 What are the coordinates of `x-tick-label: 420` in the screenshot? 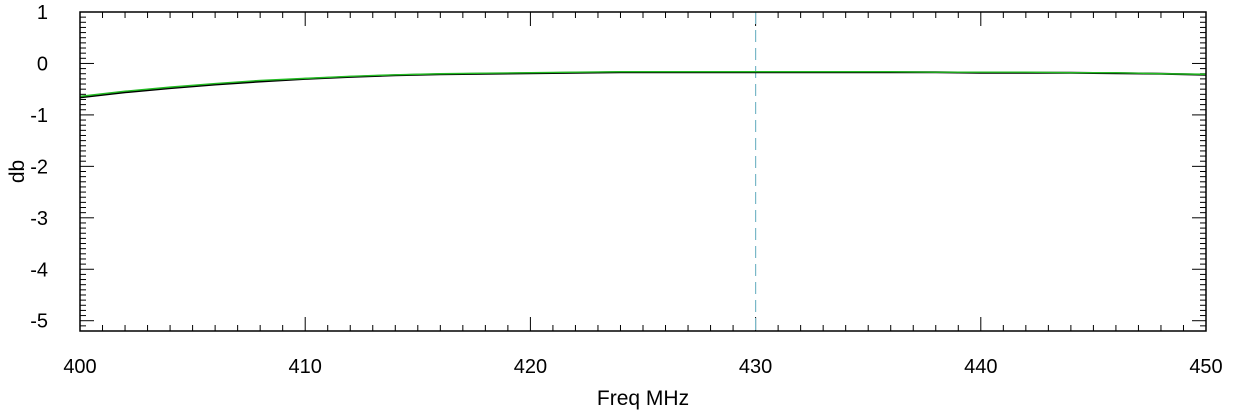 It's located at (530, 367).